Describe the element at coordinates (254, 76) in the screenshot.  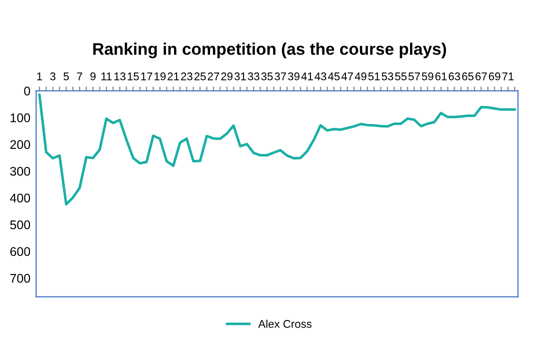
I see `x-tick-label: 33` at that location.